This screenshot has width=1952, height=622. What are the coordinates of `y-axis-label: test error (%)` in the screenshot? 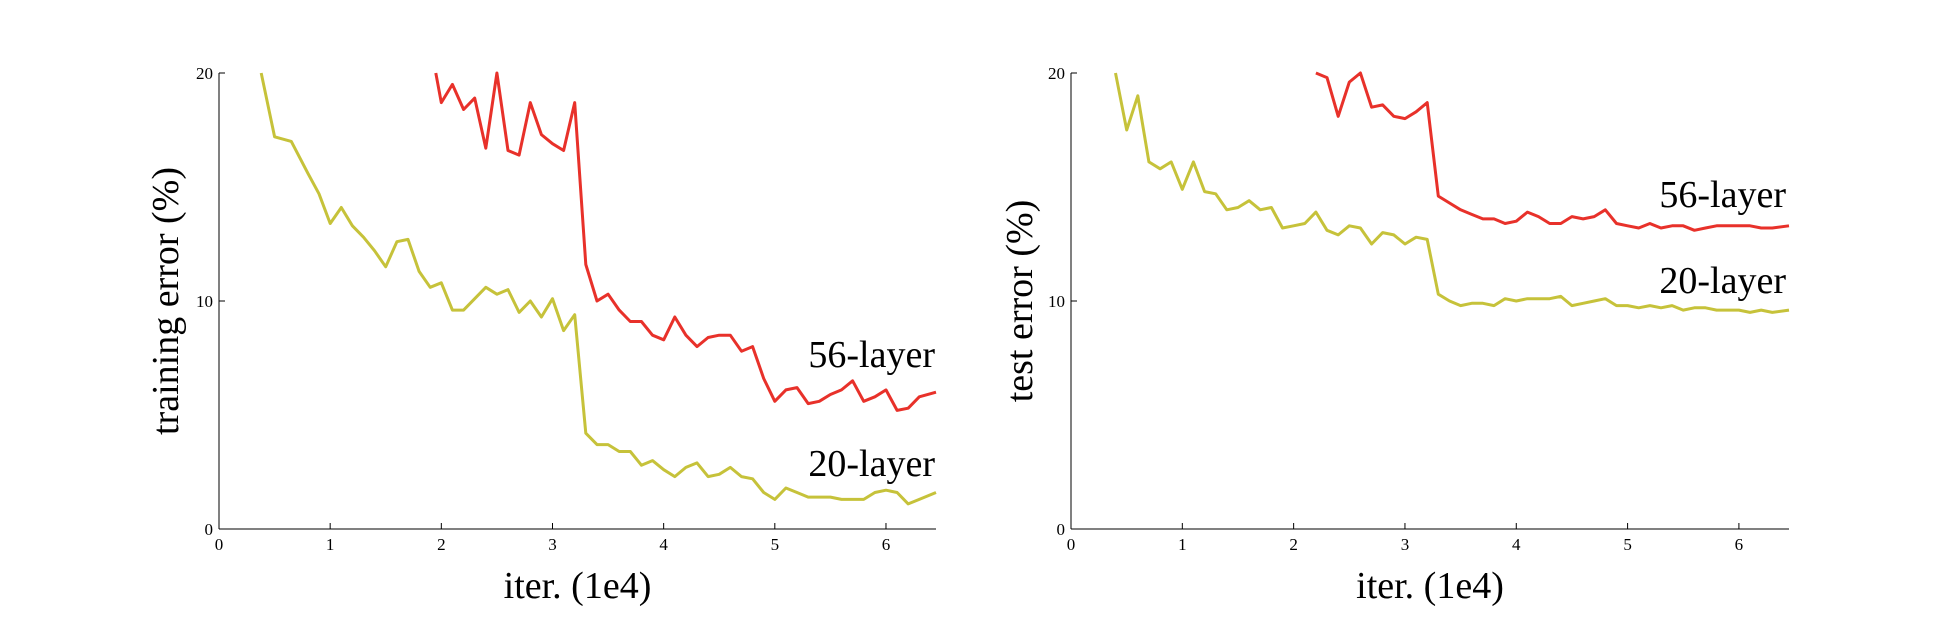 It's located at (1020, 301).